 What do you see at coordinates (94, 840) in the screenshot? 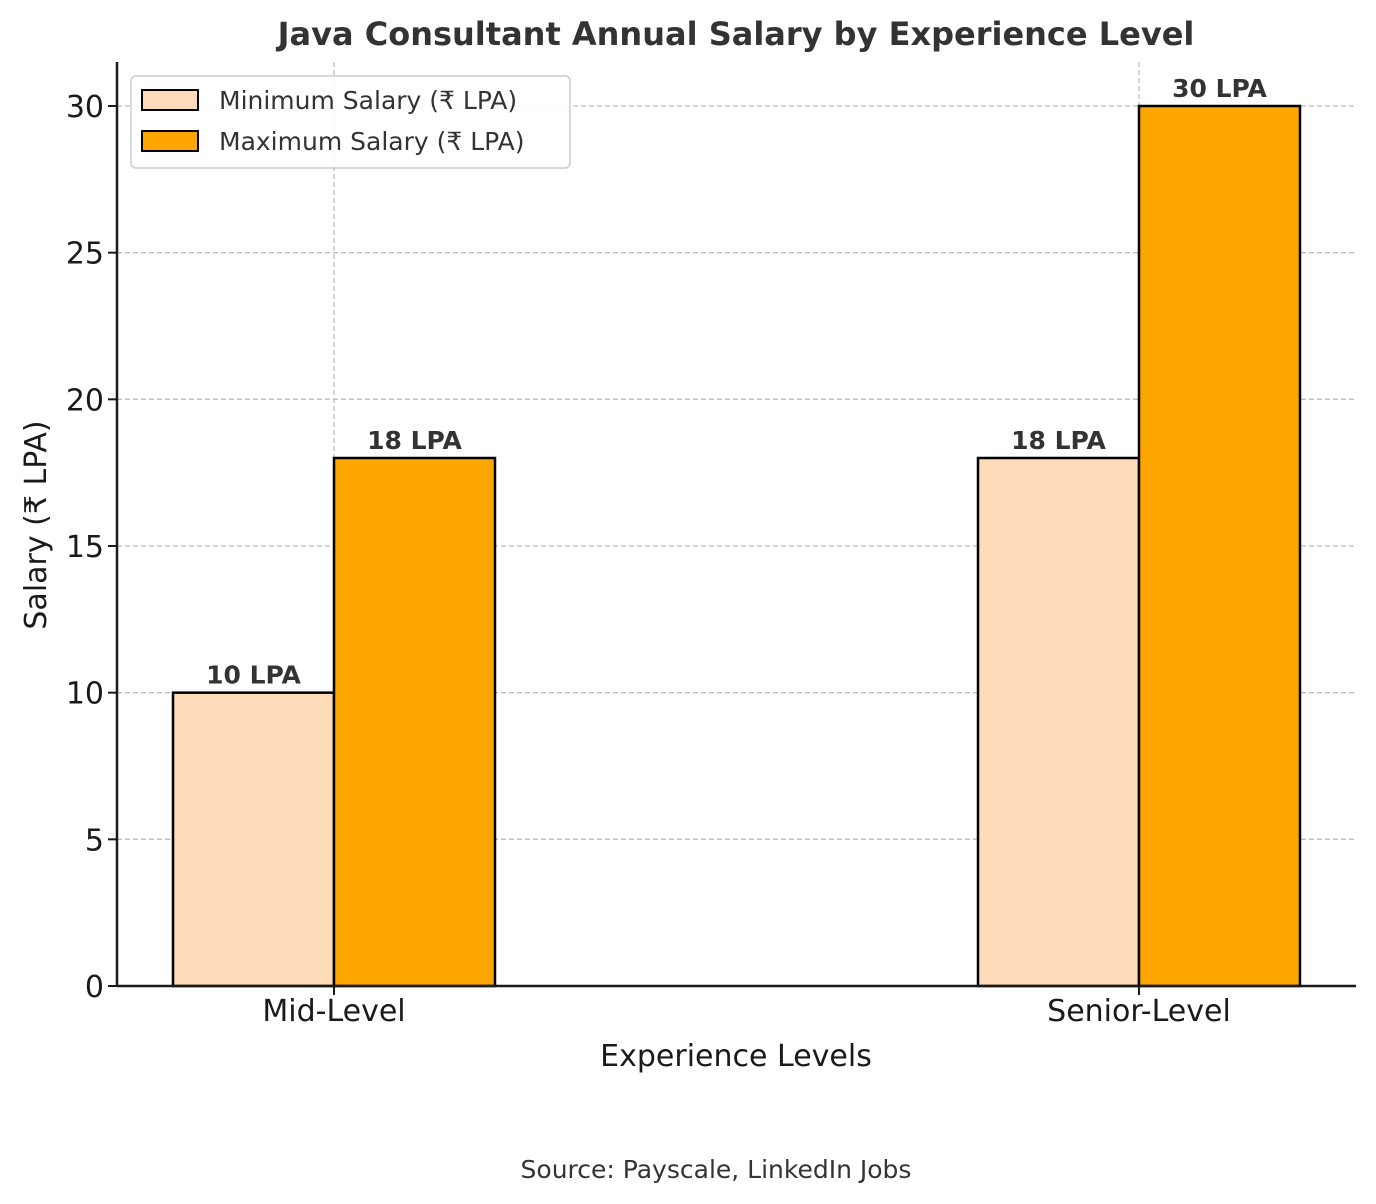
I see `y-tick-label: 5` at bounding box center [94, 840].